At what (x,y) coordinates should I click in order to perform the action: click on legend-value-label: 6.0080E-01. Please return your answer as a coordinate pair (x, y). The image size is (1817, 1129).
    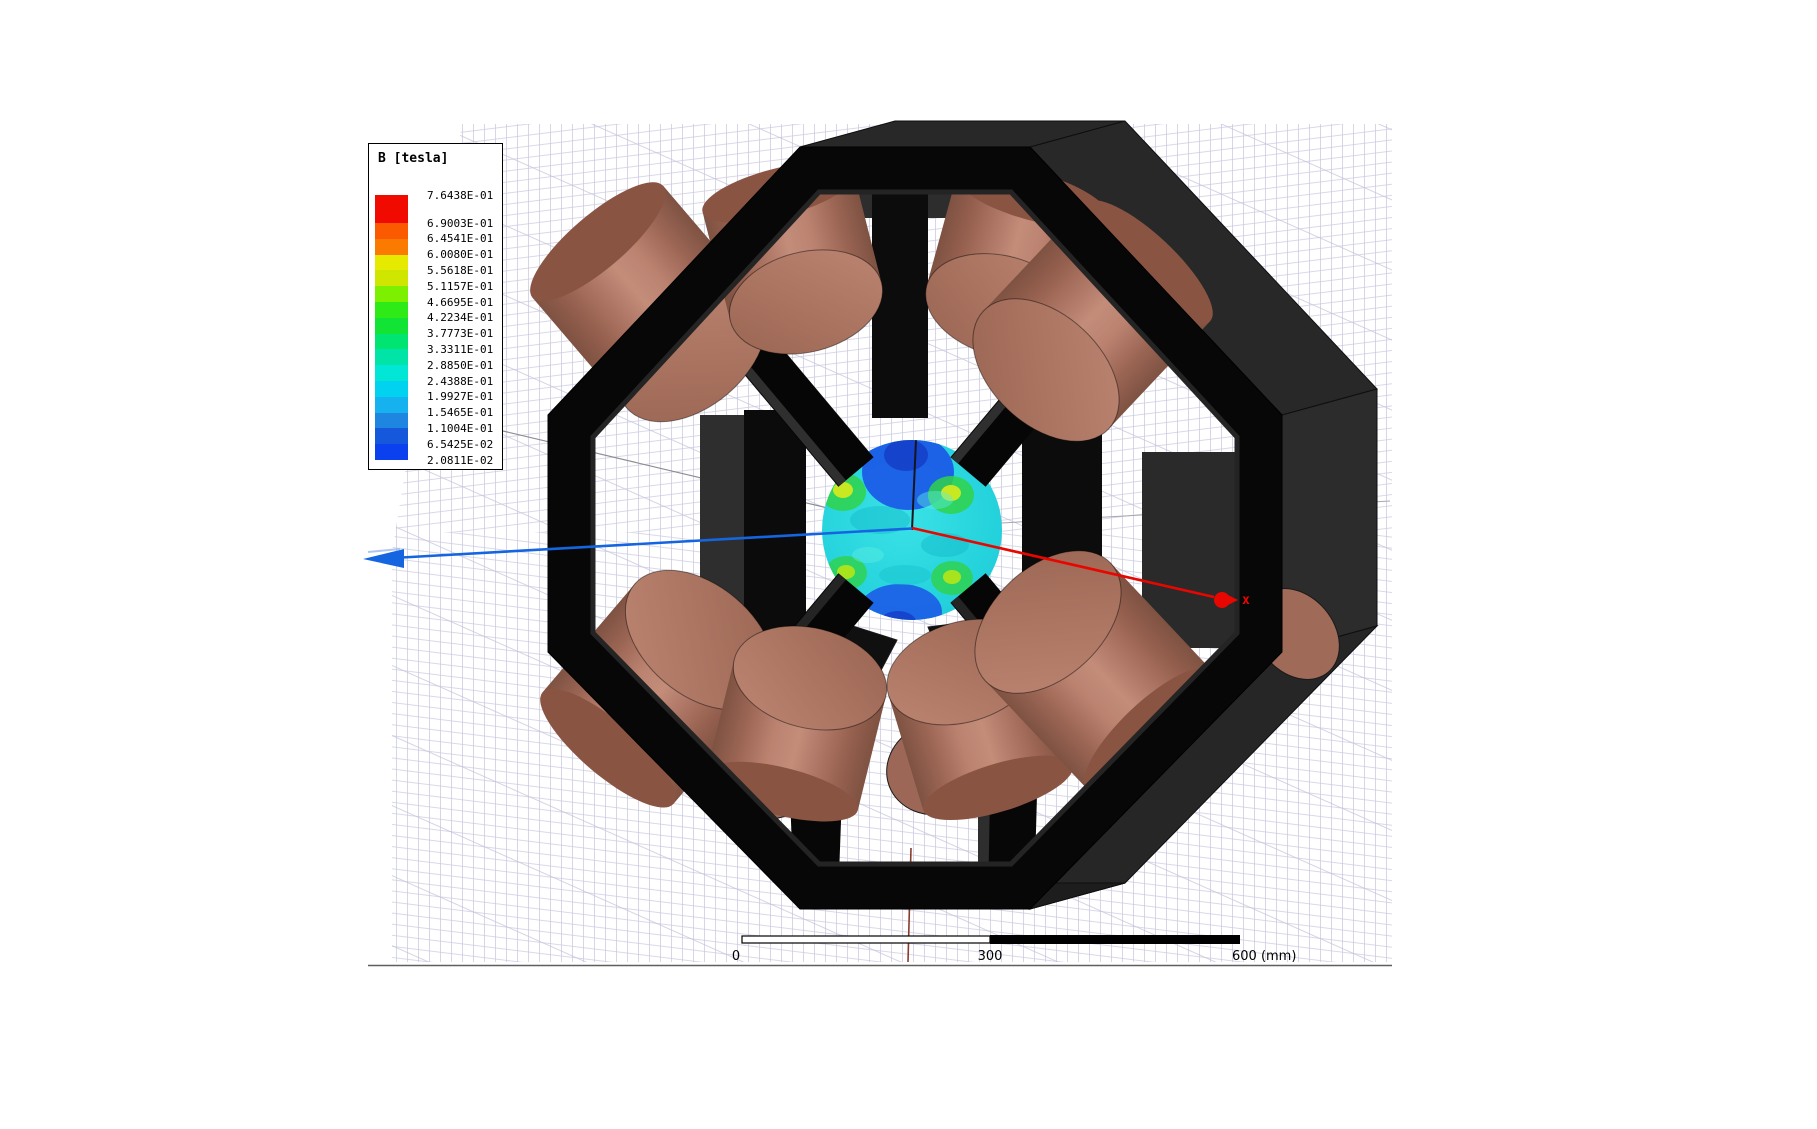
    Looking at the image, I should click on (460, 255).